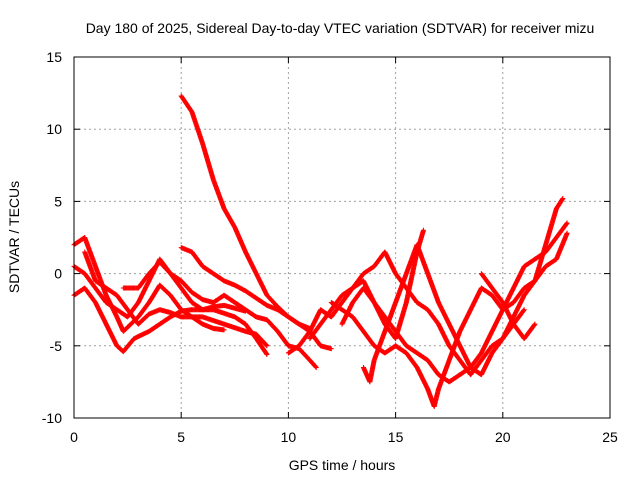 This screenshot has width=640, height=480. What do you see at coordinates (245, 212) in the screenshot?
I see `series-s1` at bounding box center [245, 212].